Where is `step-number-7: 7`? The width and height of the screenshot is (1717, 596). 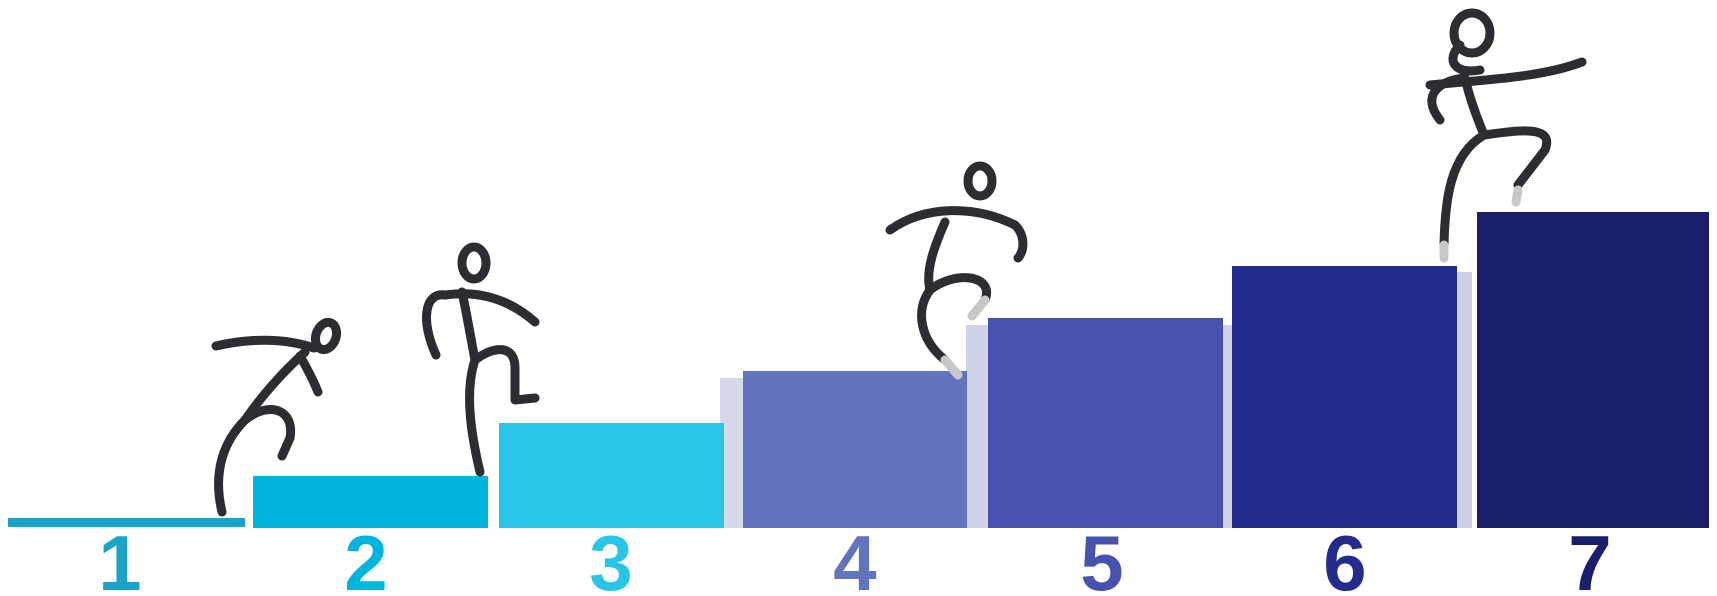
step-number-7: 7 is located at coordinates (1589, 557).